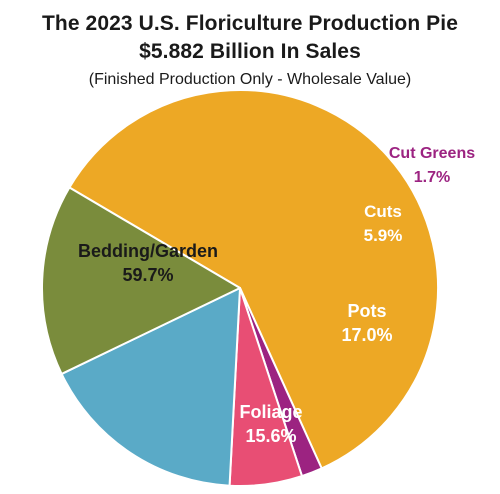 Image resolution: width=500 pixels, height=494 pixels. I want to click on pie-slice-pots, so click(150, 387).